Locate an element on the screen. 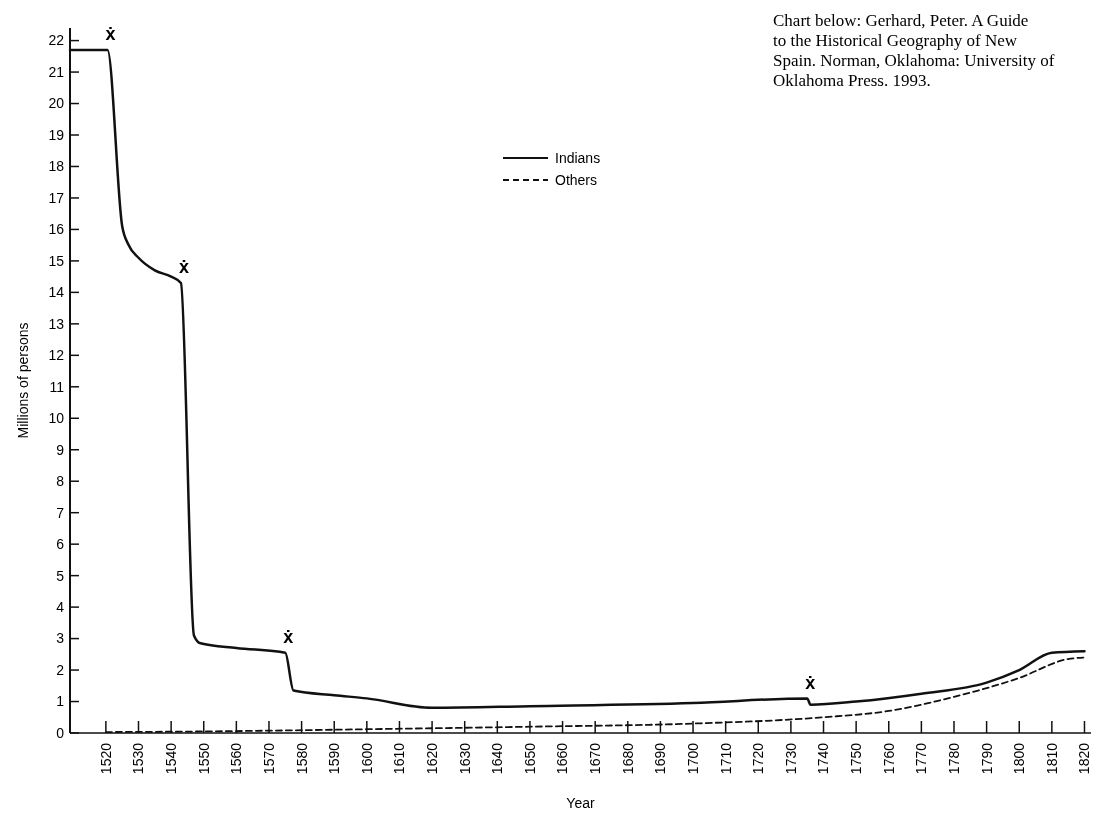  x-tick-label: 1760 is located at coordinates (888, 758).